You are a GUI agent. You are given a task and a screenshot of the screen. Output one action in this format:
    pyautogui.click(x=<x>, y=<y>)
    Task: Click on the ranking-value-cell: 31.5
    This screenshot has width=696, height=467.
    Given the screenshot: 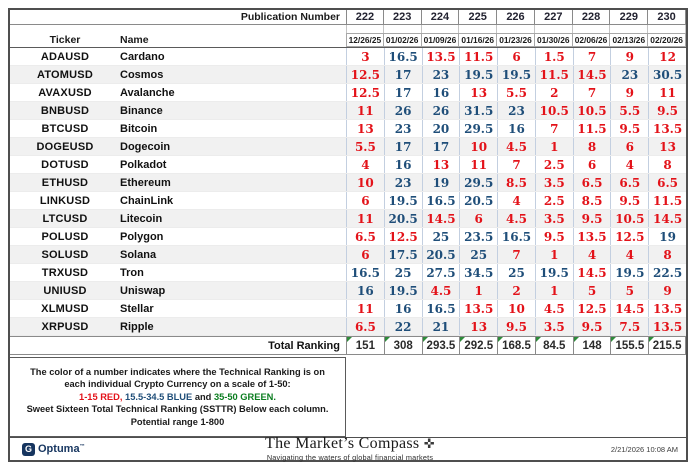 What is the action you would take?
    pyautogui.click(x=478, y=110)
    